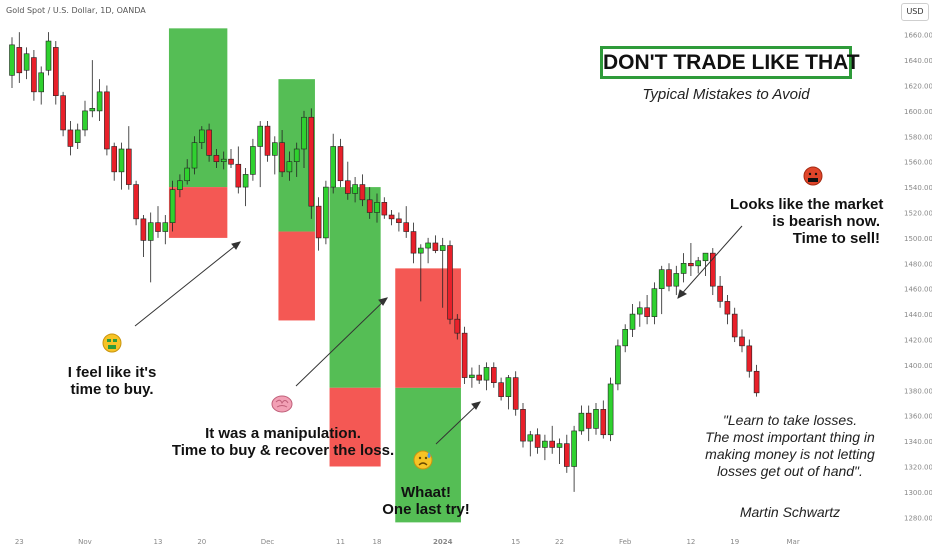 The width and height of the screenshot is (932, 550). Describe the element at coordinates (283, 450) in the screenshot. I see `note-manipulation-line-2: Time to buy & recover the loss.` at that location.